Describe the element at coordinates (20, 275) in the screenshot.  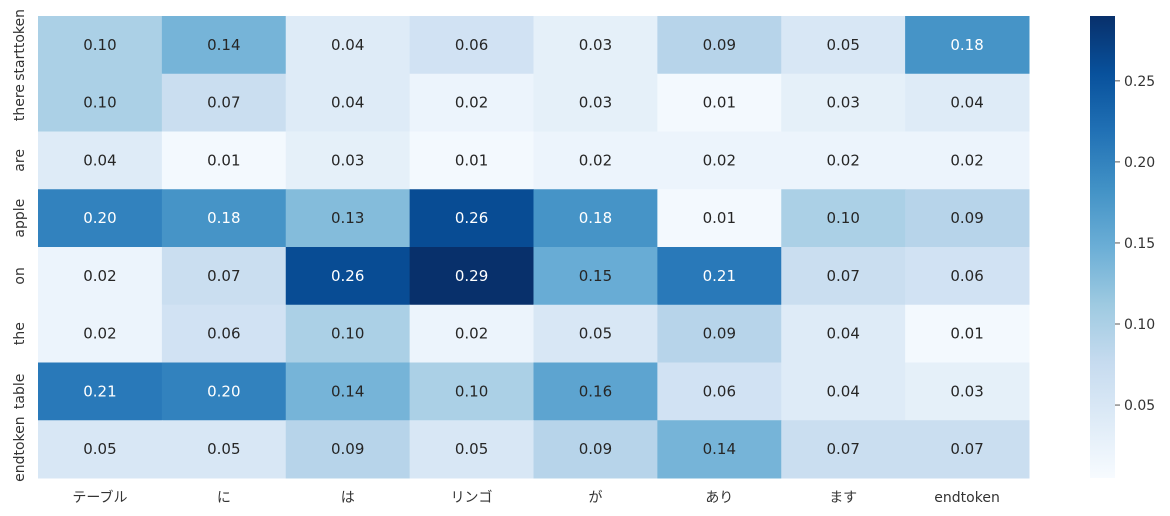
I see `y-tick-label: on` at that location.